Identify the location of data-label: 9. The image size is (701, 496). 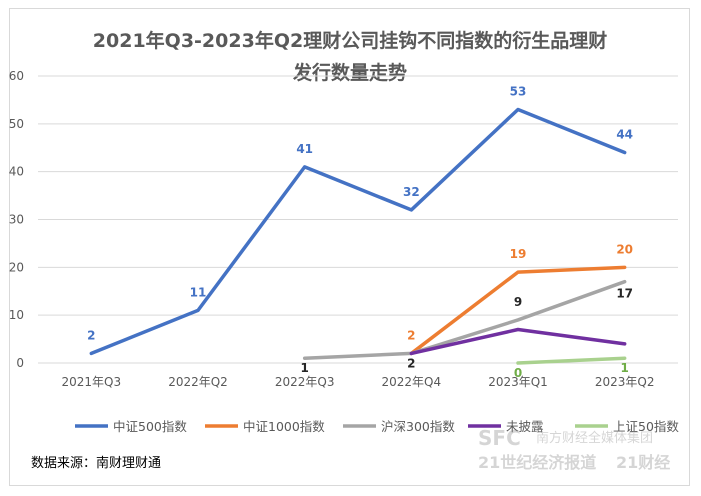
(518, 302).